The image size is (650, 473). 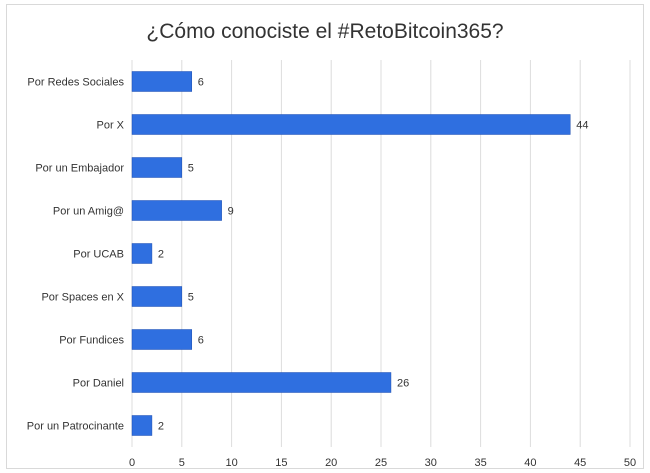 I want to click on x-tick-label: 30, so click(x=431, y=463).